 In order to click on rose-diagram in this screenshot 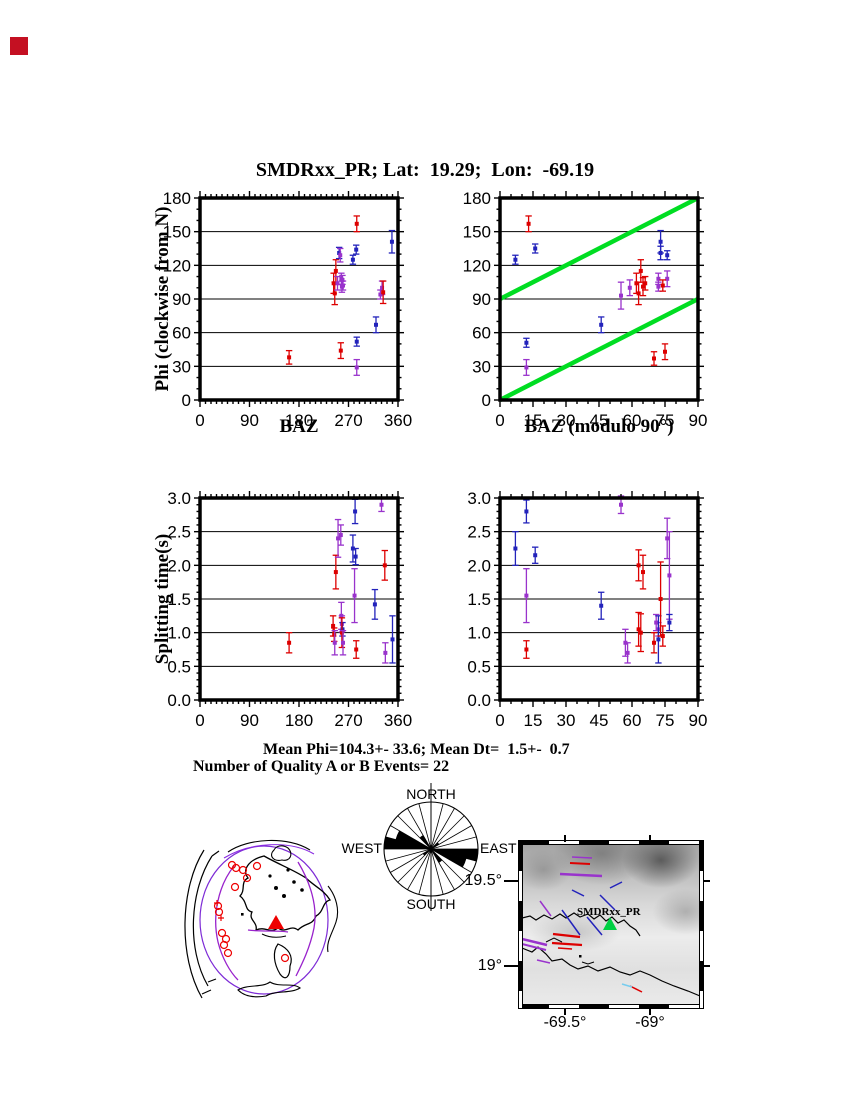, I will do `click(435, 850)`.